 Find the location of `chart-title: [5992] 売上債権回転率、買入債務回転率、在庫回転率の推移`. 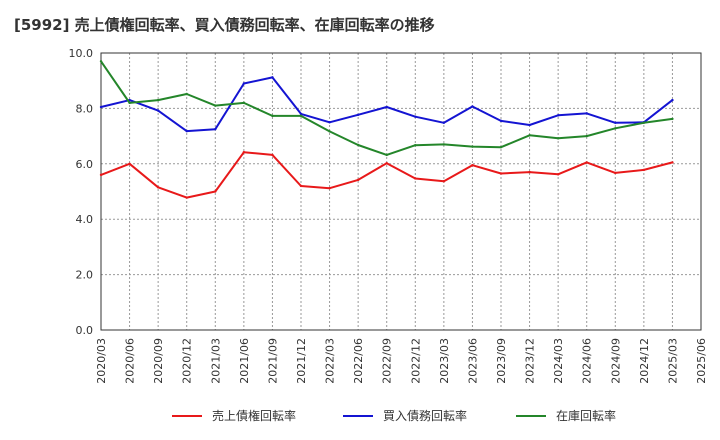

chart-title: [5992] 売上債権回転率、買入債務回転率、在庫回転率の推移 is located at coordinates (224, 25).